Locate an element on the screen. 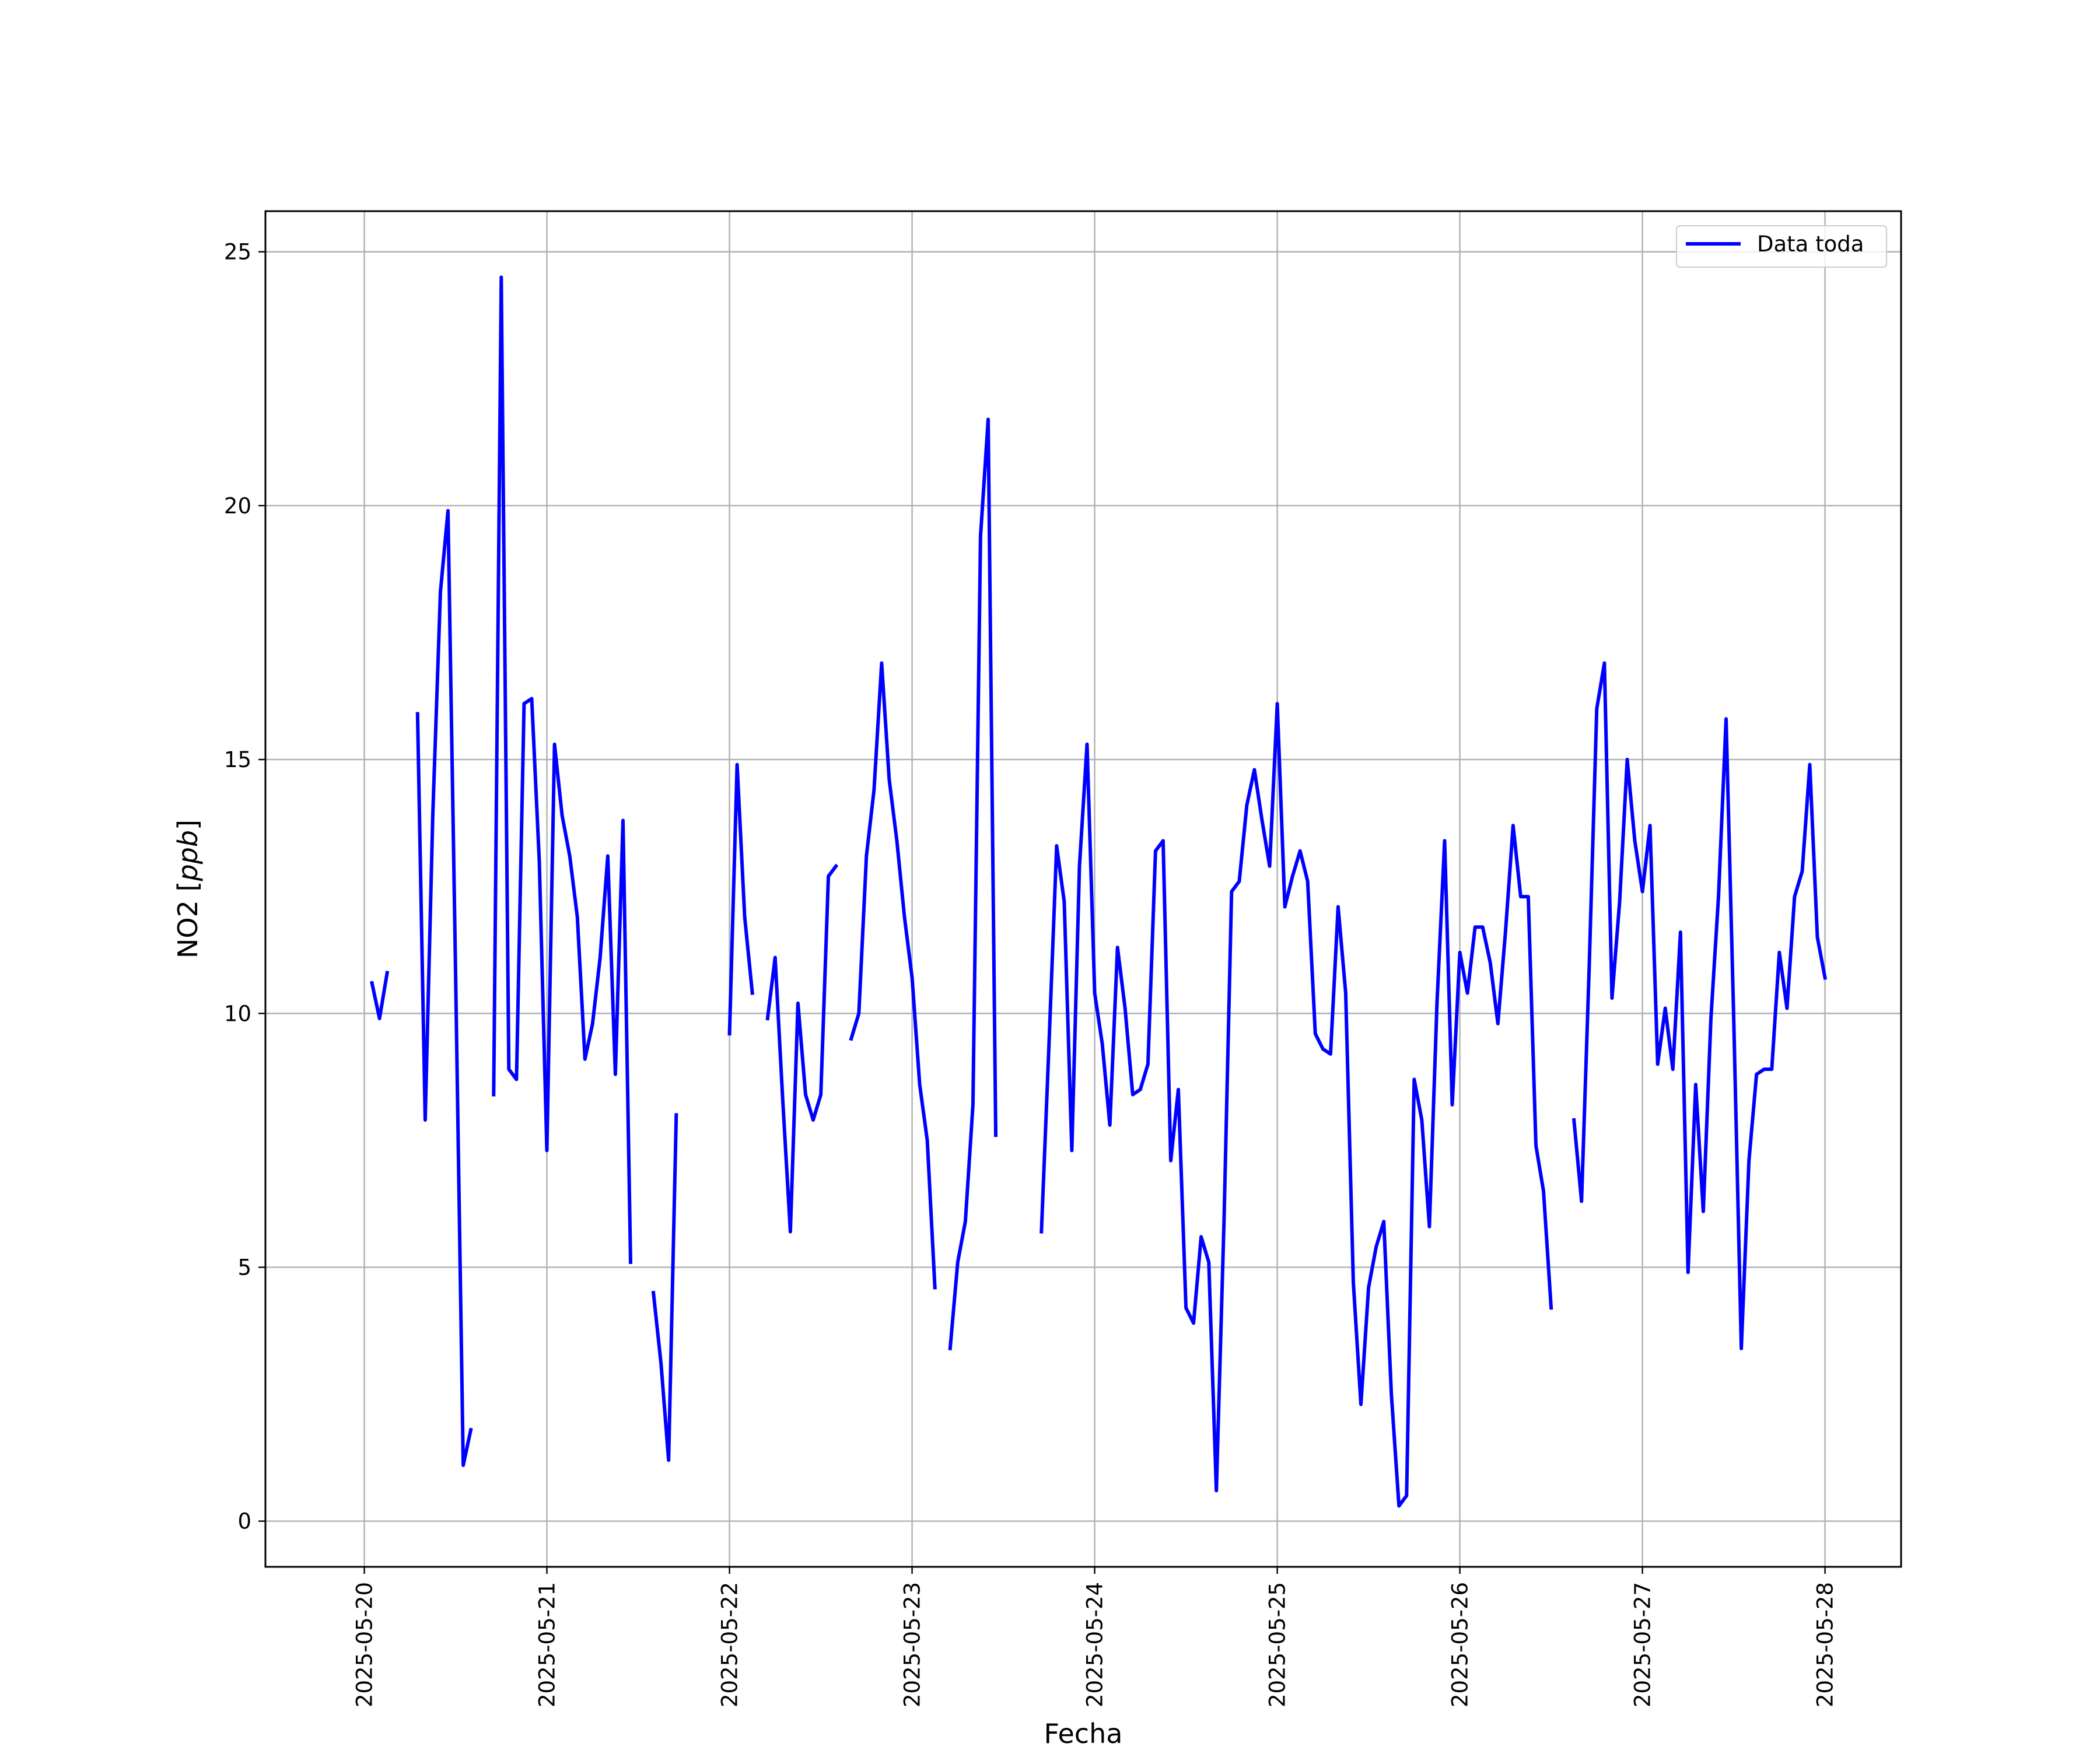 This screenshot has width=2100, height=1750. y-axis-label-text: NO2 is located at coordinates (188, 925).